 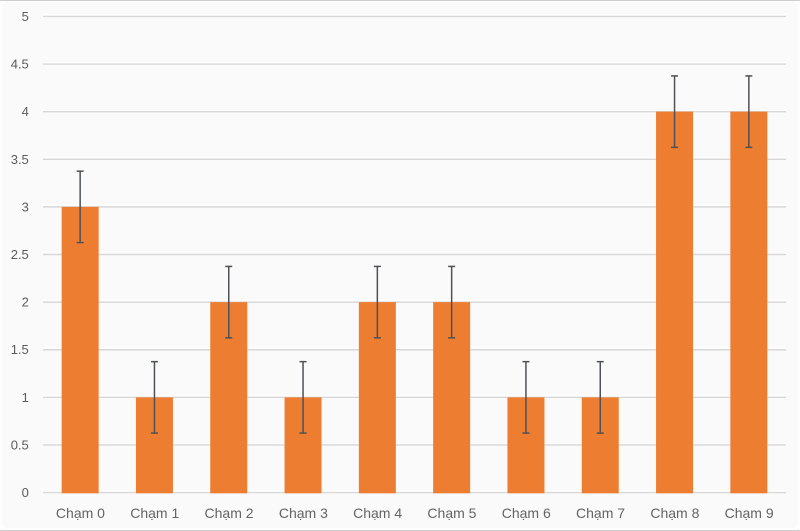 What do you see at coordinates (20, 349) in the screenshot?
I see `svg-text: 1.5` at bounding box center [20, 349].